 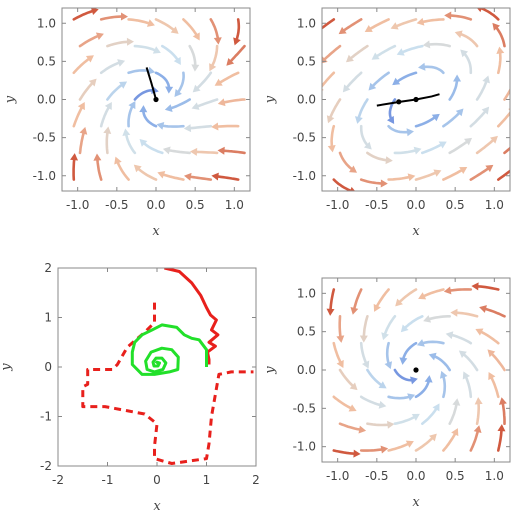 What do you see at coordinates (108, 480) in the screenshot?
I see `x-tick-label: -1` at bounding box center [108, 480].